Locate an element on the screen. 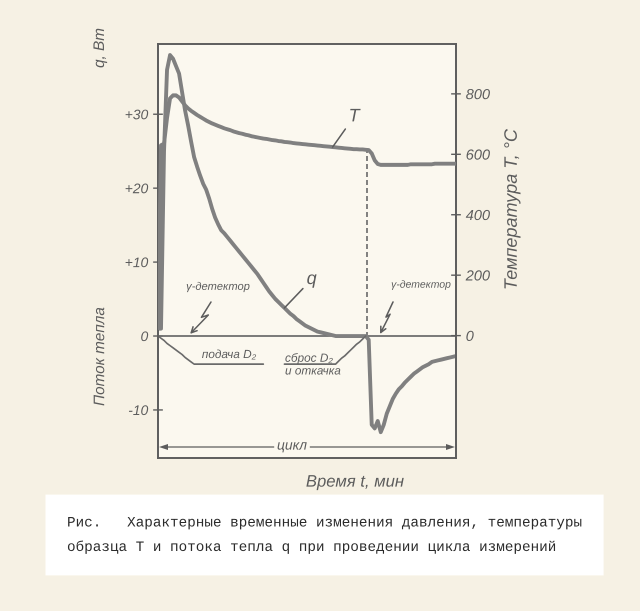 The height and width of the screenshot is (611, 640). x-axis-title: Время t, мин is located at coordinates (355, 482).